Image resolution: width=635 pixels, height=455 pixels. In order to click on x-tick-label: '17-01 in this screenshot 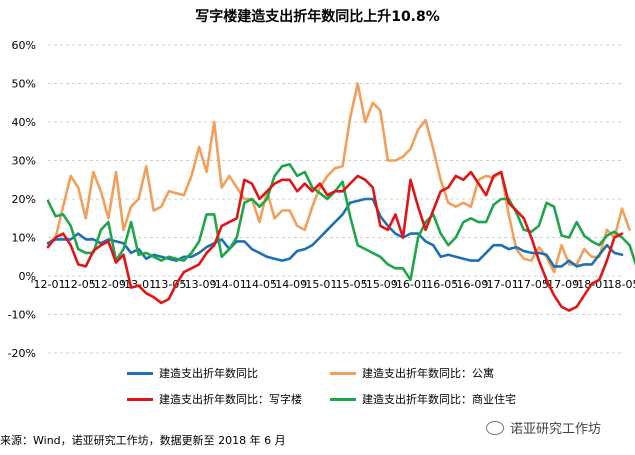, I will do `click(501, 284)`.